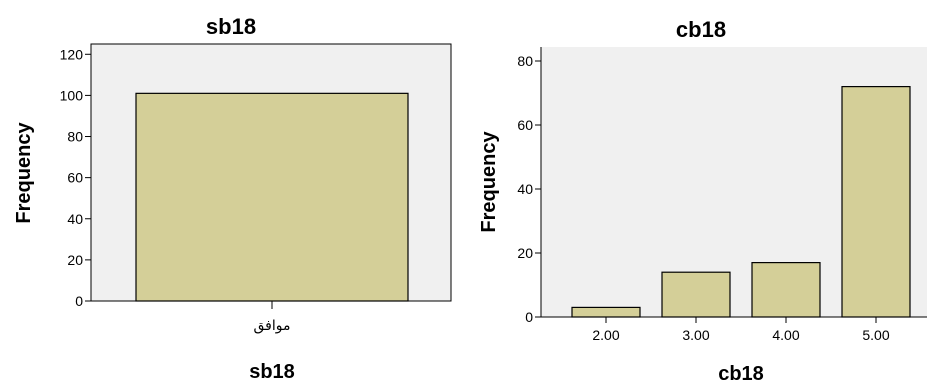 This screenshot has height=383, width=929. I want to click on y-tick-label: 120, so click(72, 54).